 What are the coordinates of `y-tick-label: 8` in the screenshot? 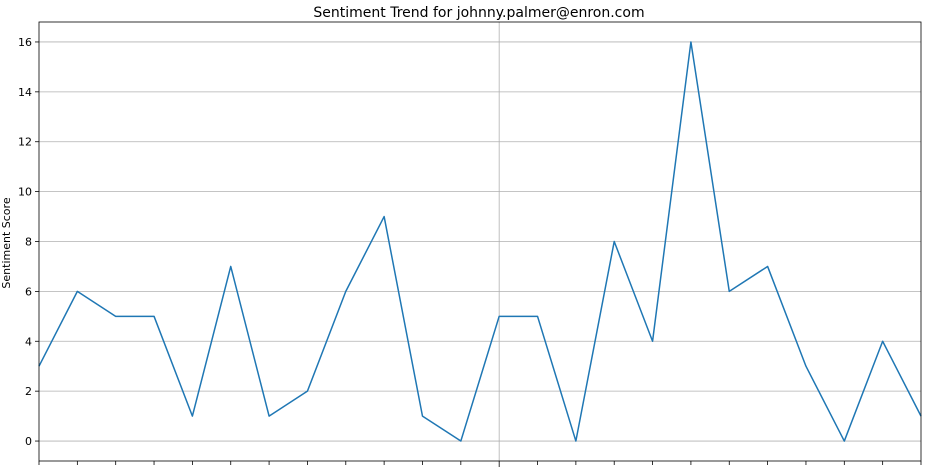 It's located at (28, 242).